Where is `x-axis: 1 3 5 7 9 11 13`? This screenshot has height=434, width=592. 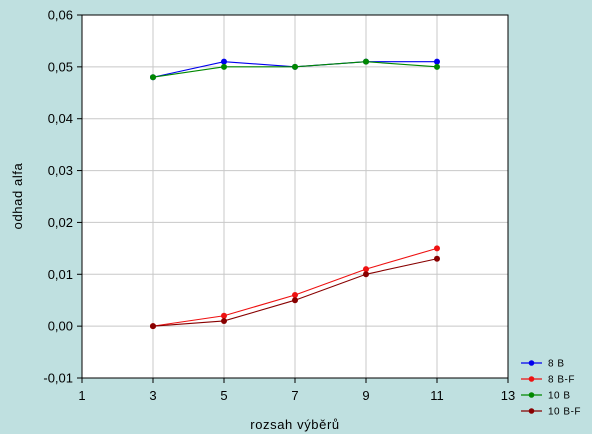
x-axis: 1 3 5 7 9 11 13 is located at coordinates (296, 390).